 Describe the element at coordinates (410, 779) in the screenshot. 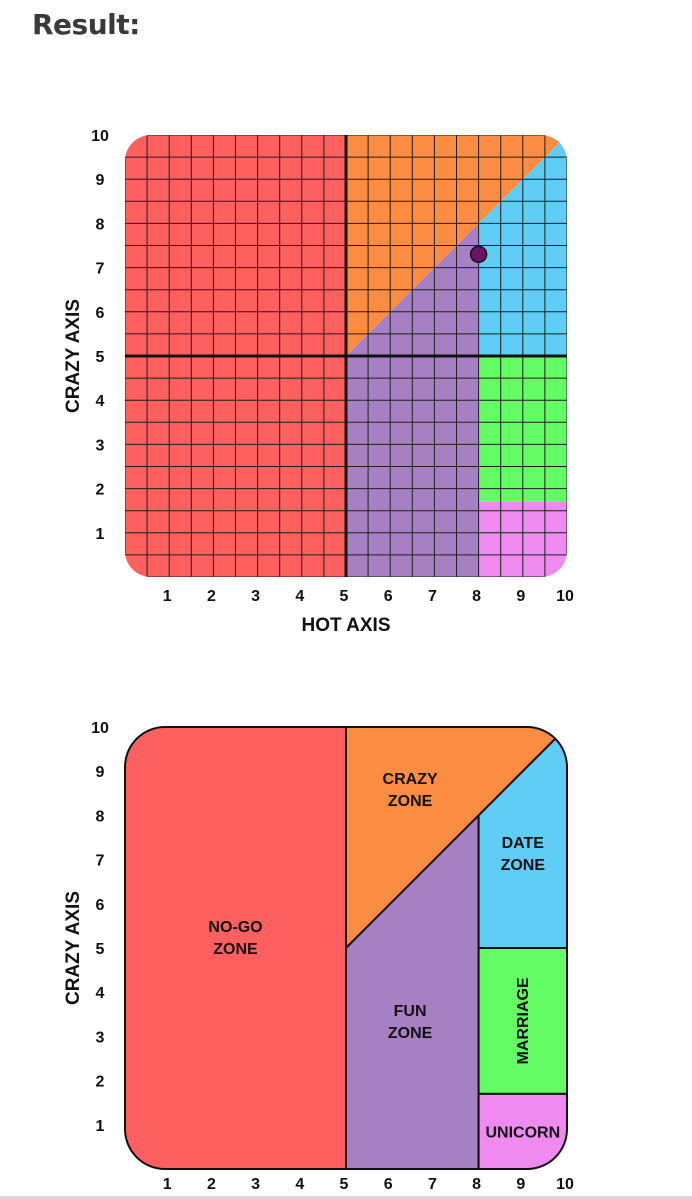

I see `zone-label-crazy: CRAZY` at that location.